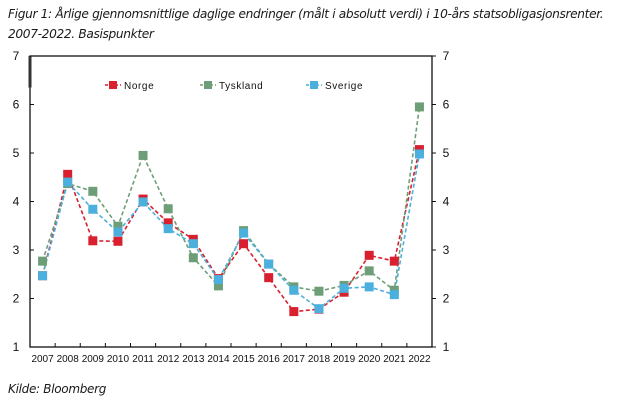  I want to click on x-tick-label: 2016, so click(269, 359).